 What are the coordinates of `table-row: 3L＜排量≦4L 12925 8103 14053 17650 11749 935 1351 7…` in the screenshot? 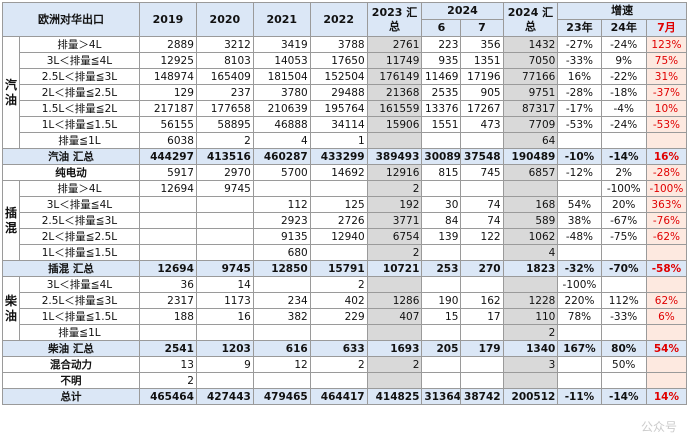 It's located at (345, 60).